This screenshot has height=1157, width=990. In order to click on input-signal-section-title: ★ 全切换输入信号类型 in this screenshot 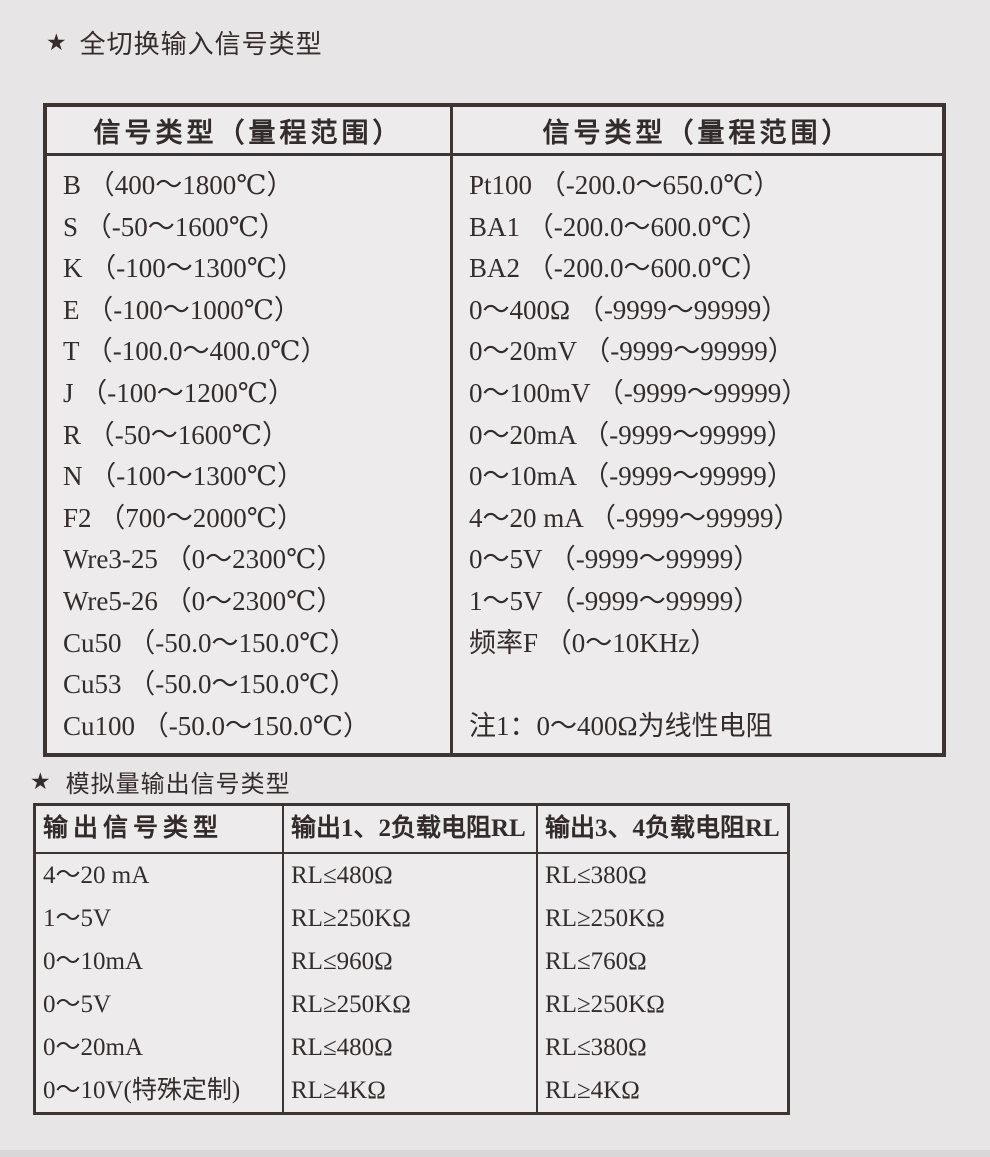, I will do `click(184, 42)`.